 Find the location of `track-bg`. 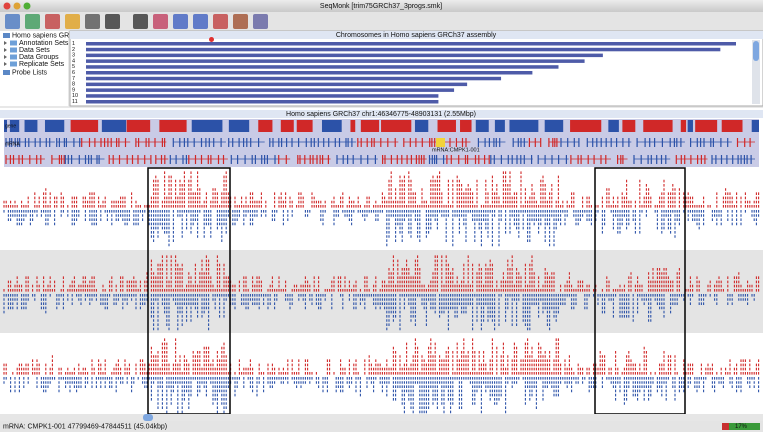

track-bg is located at coordinates (381, 229).